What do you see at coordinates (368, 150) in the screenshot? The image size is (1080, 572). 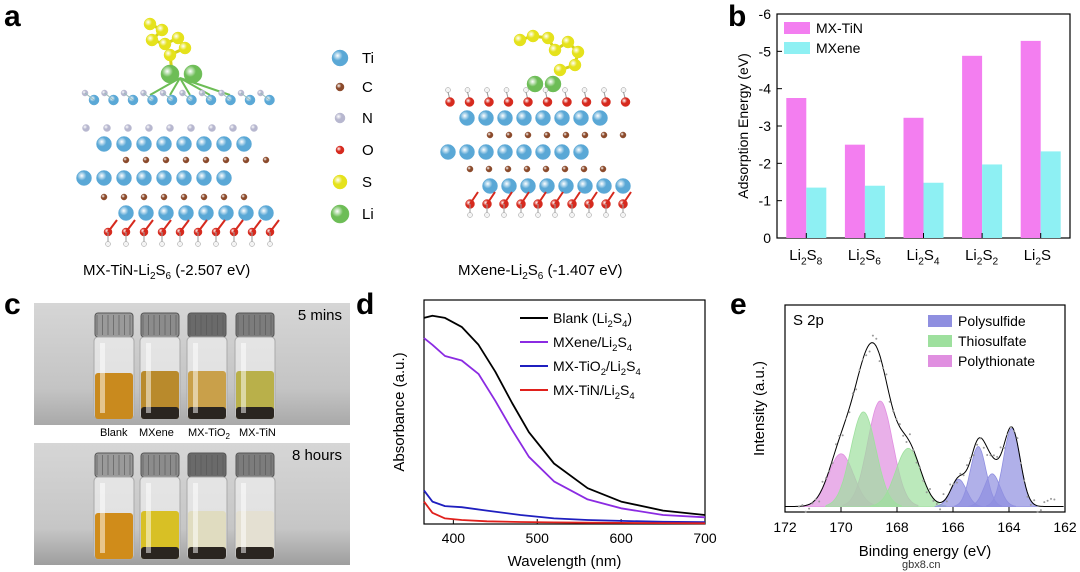 I see `legend-label-o: O` at bounding box center [368, 150].